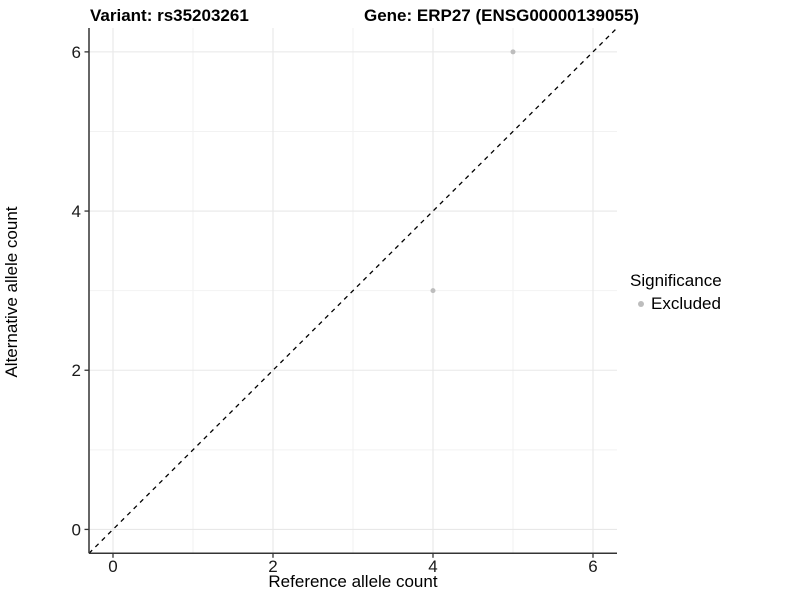  What do you see at coordinates (76, 529) in the screenshot?
I see `y-tick-label: 0` at bounding box center [76, 529].